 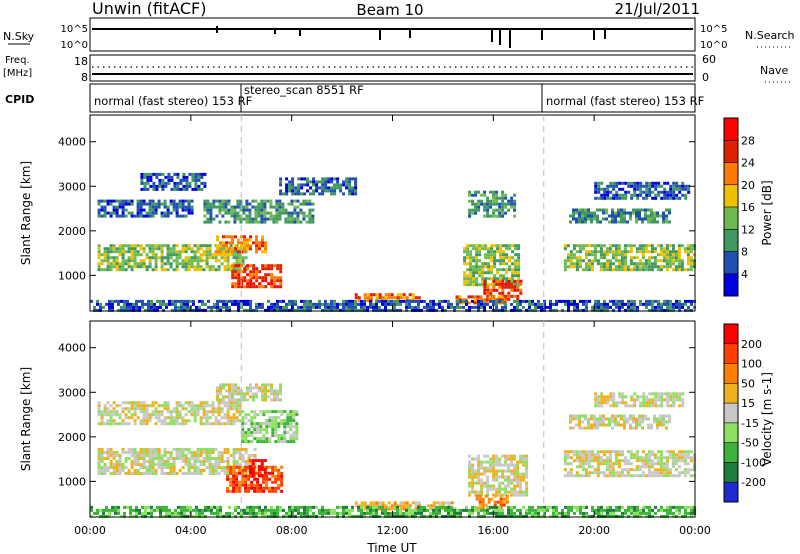 What do you see at coordinates (744, 274) in the screenshot?
I see `power-colorbar-tick-label: 4` at bounding box center [744, 274].